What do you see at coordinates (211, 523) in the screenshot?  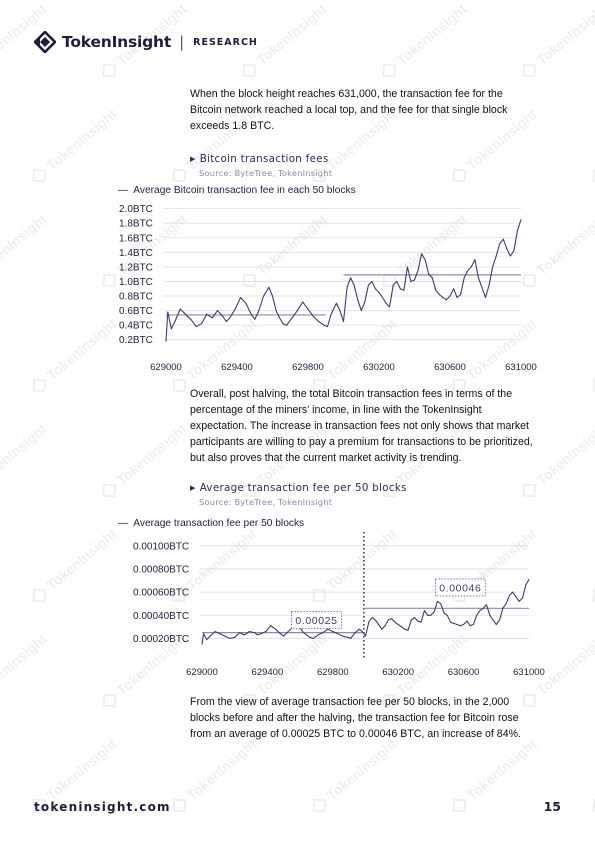 I see `chart2-legend: — Average transaction fee per 50 blocks` at bounding box center [211, 523].